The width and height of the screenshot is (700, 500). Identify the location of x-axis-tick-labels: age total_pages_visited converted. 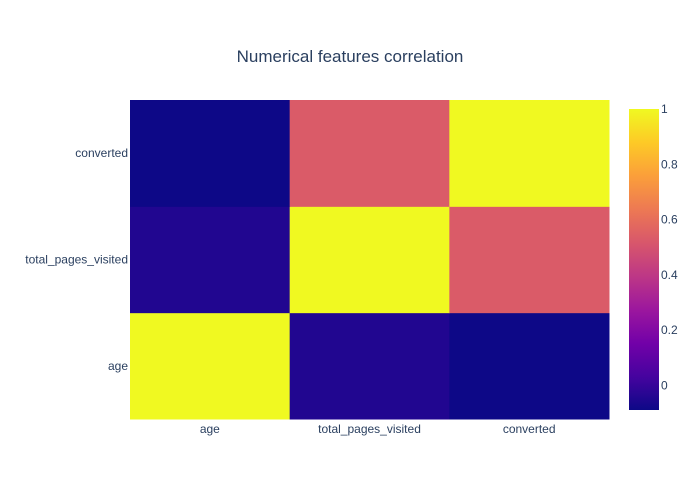
(378, 429).